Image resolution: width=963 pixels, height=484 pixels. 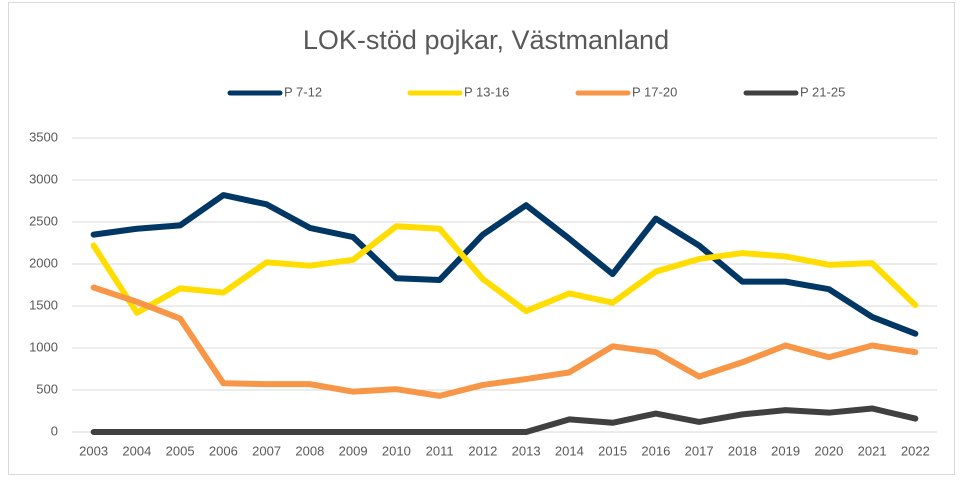 I want to click on series-line, so click(x=504, y=420).